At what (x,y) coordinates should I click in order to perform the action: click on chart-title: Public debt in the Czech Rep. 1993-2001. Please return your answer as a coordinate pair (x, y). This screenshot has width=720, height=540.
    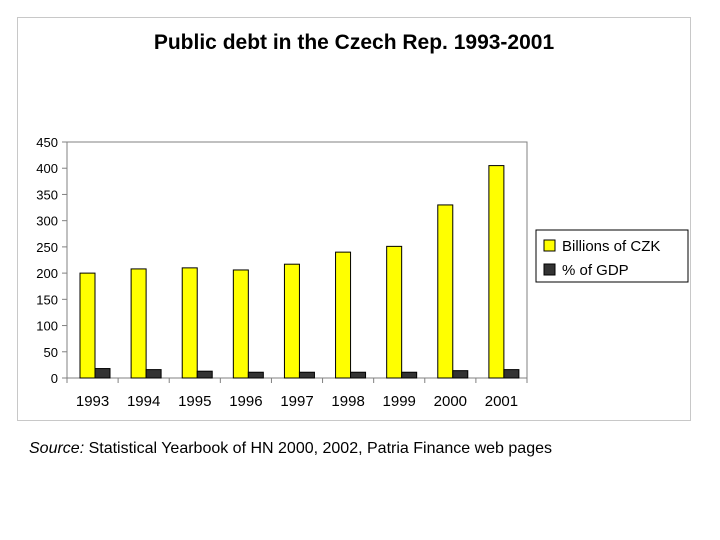
    Looking at the image, I should click on (354, 42).